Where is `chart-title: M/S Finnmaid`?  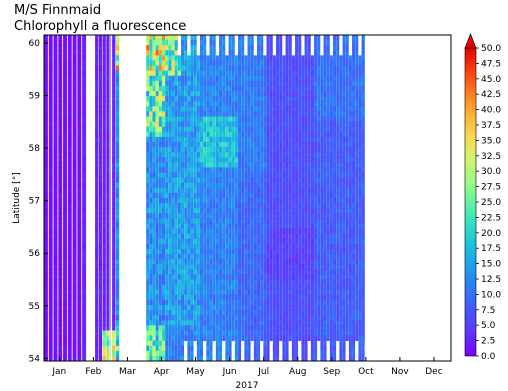
chart-title: M/S Finnmaid is located at coordinates (58, 10).